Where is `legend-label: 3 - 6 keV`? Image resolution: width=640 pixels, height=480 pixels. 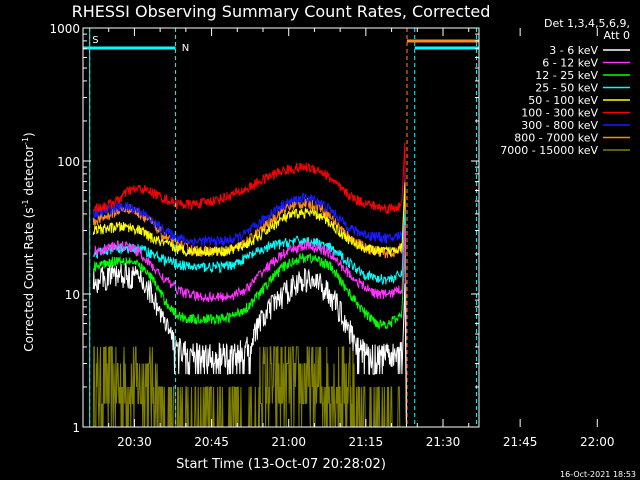
legend-label: 3 - 6 keV is located at coordinates (573, 50).